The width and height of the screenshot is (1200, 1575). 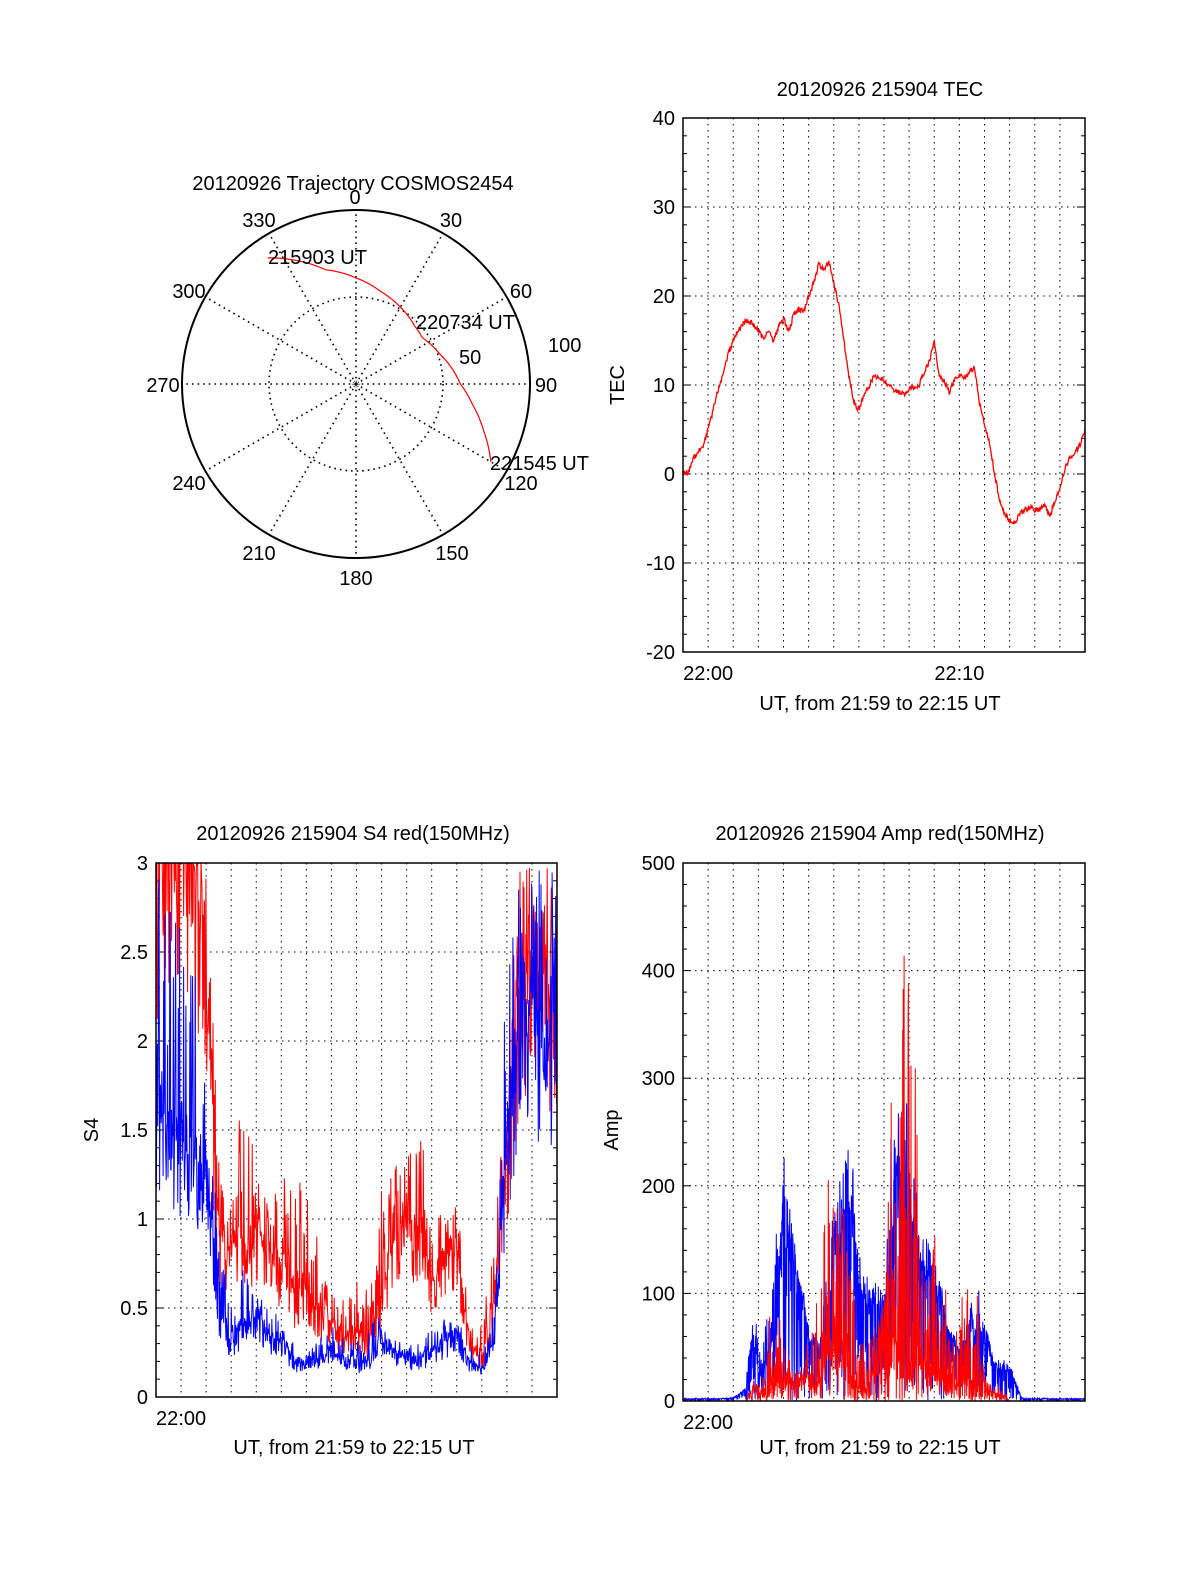 What do you see at coordinates (353, 1448) in the screenshot?
I see `s4-x-axis-label: UT, from 21:59 to 22:15 UT` at bounding box center [353, 1448].